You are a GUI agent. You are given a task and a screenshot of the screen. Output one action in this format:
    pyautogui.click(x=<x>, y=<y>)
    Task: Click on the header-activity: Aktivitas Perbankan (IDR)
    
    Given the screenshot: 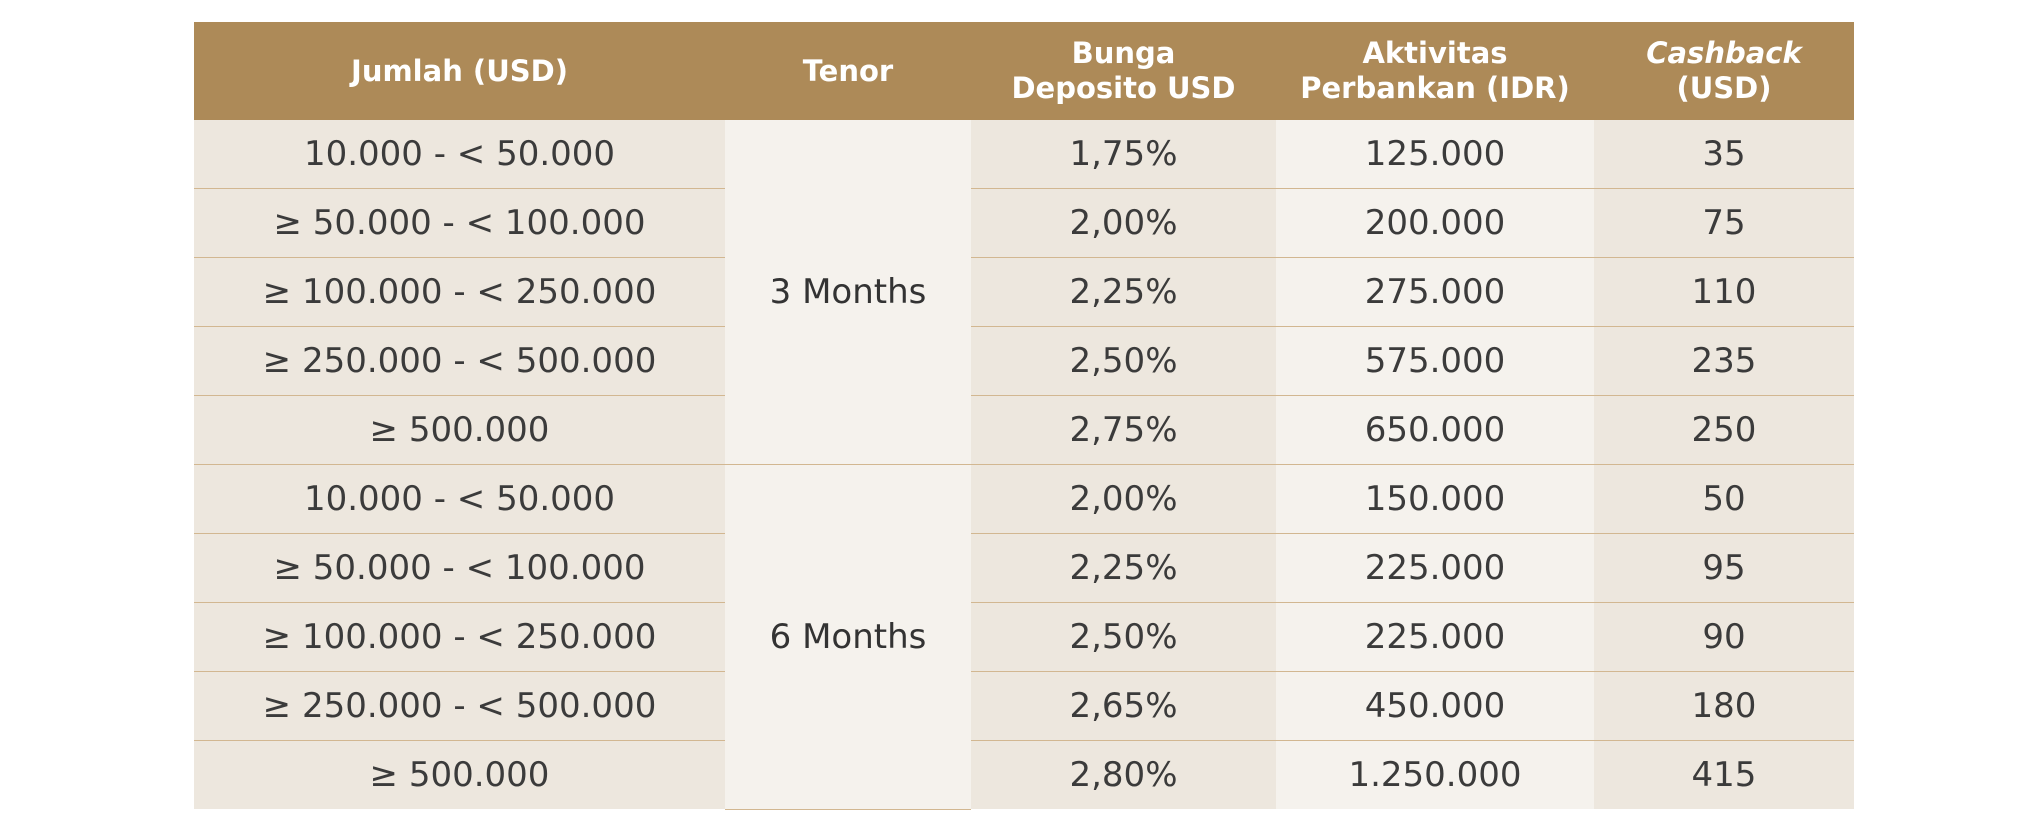 What is the action you would take?
    pyautogui.click(x=1435, y=71)
    